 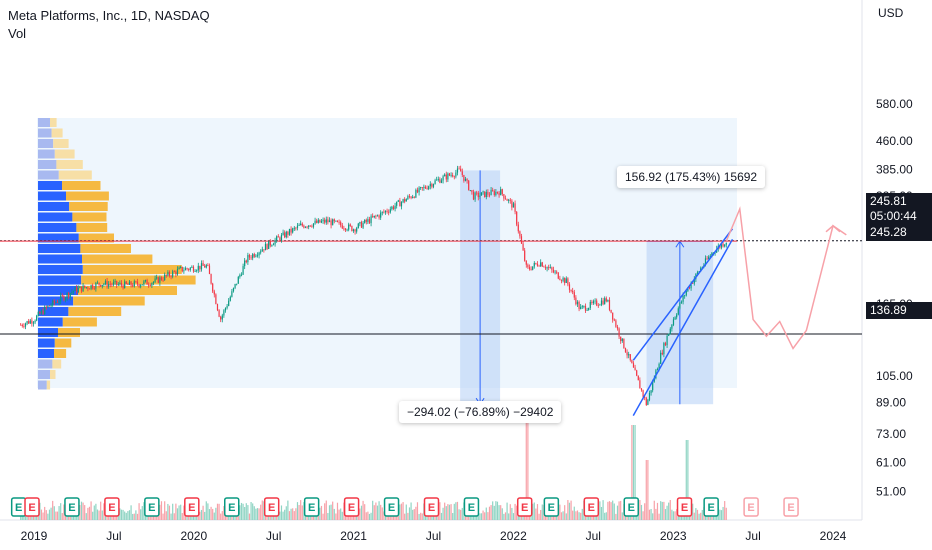 I want to click on x-tick-label: Jul, so click(x=593, y=536).